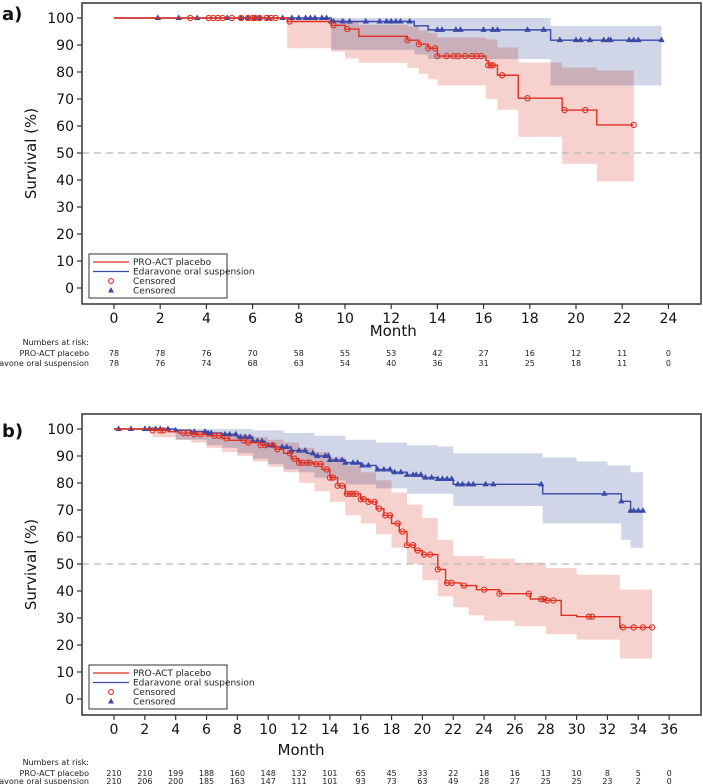 The height and width of the screenshot is (784, 703). Describe the element at coordinates (65, 208) in the screenshot. I see `y-tick-label: 30` at that location.